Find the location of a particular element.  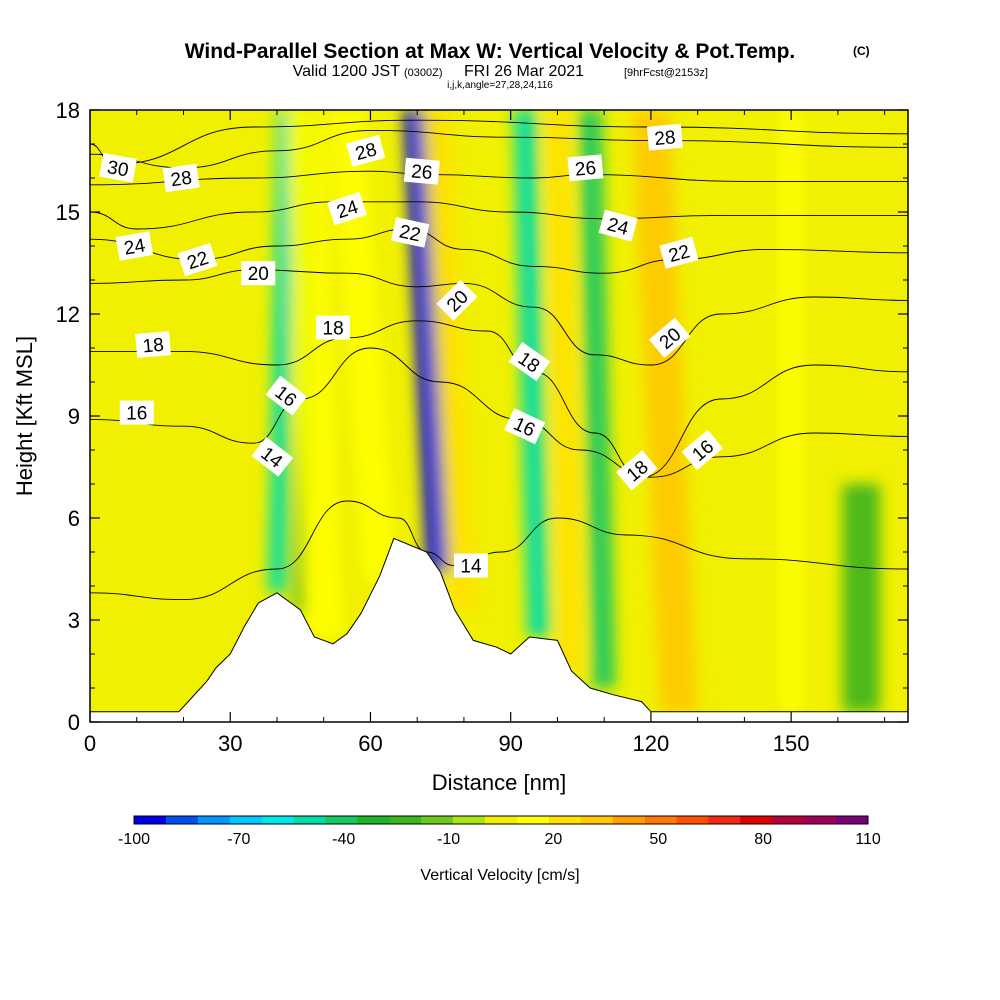

contour-label-21: 28 is located at coordinates (664, 137).